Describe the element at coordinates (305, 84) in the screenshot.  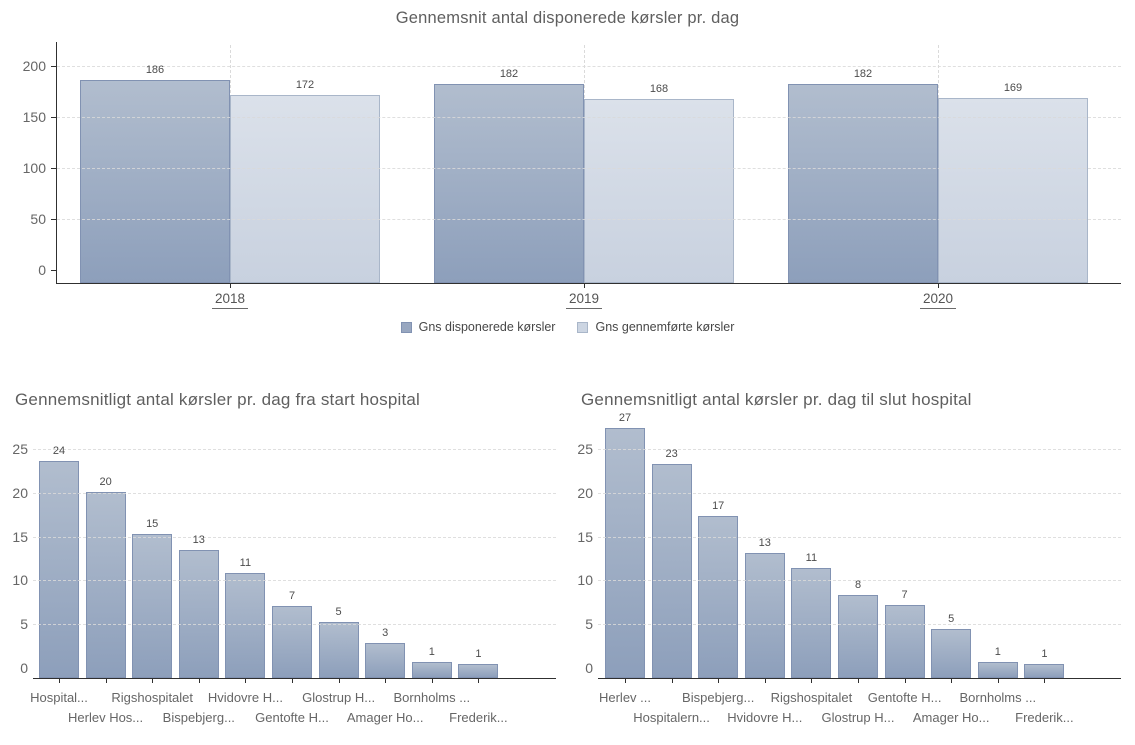
I see `value-label: 172` at that location.